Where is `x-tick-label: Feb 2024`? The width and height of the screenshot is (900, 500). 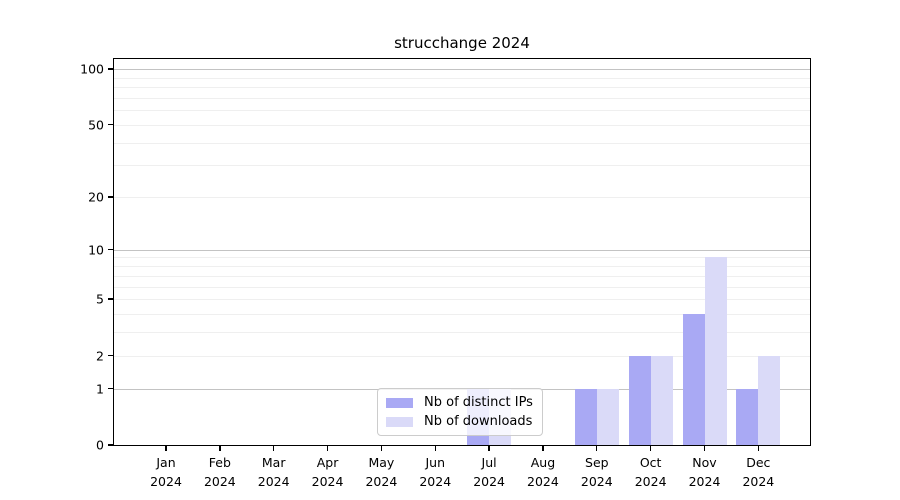 x-tick-label: Feb 2024 is located at coordinates (220, 473).